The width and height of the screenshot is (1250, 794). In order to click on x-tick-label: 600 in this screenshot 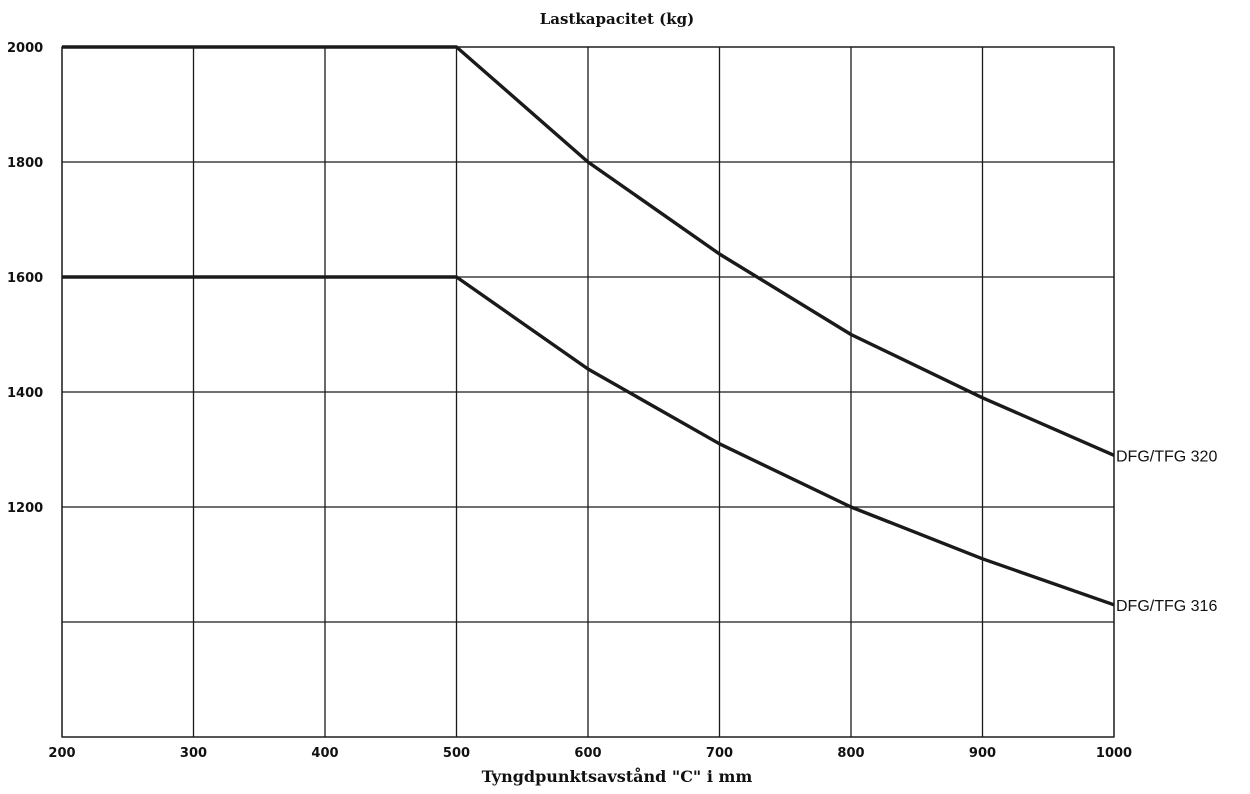, I will do `click(587, 753)`.